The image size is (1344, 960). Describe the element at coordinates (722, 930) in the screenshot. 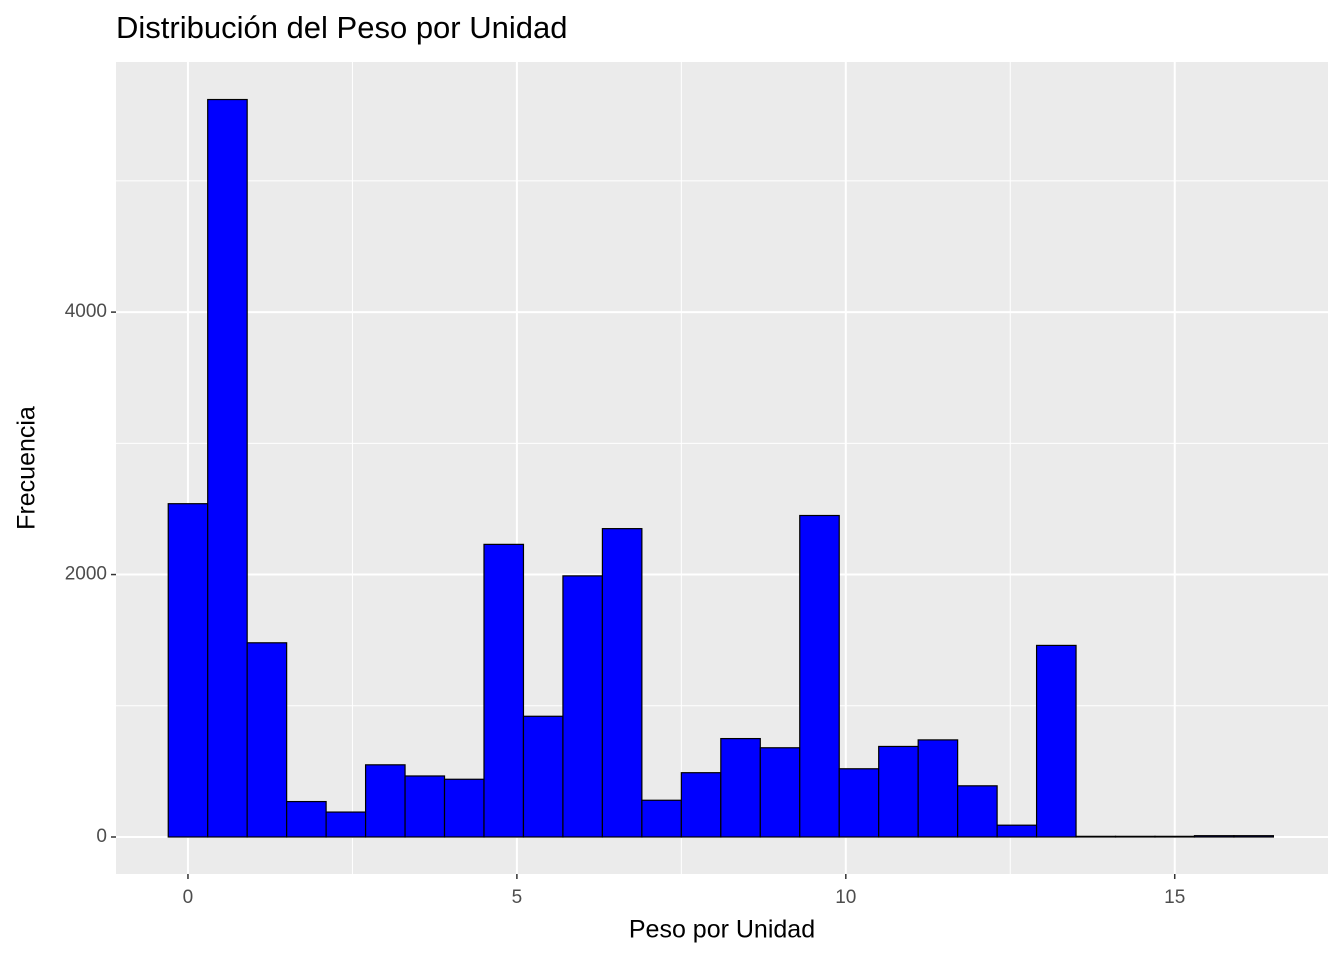

I see `x-axis-label: Peso por Unidad` at that location.